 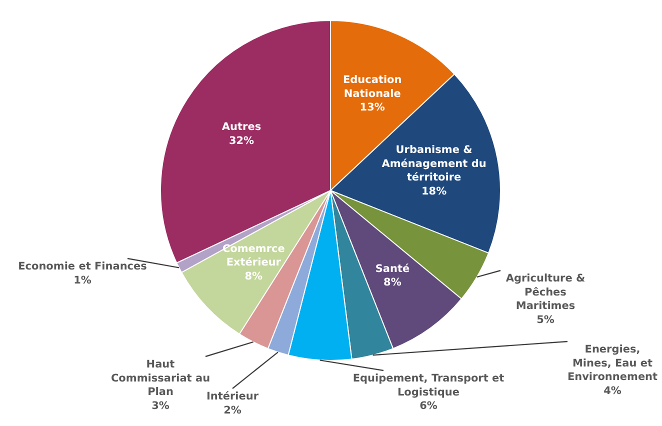 I want to click on slice-label: Comemrce Extérieur, so click(x=253, y=255).